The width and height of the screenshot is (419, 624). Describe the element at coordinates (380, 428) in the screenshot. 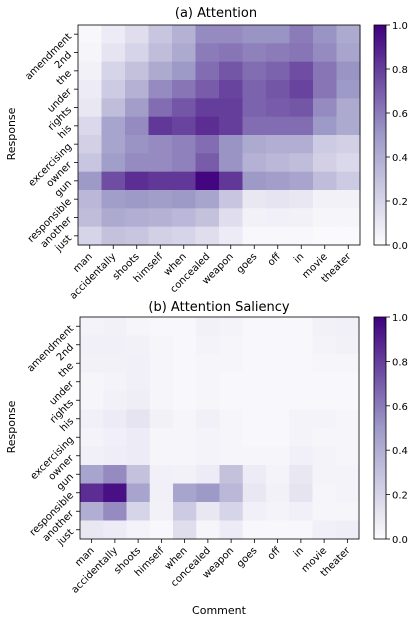

I see `colorbar-gradient` at that location.